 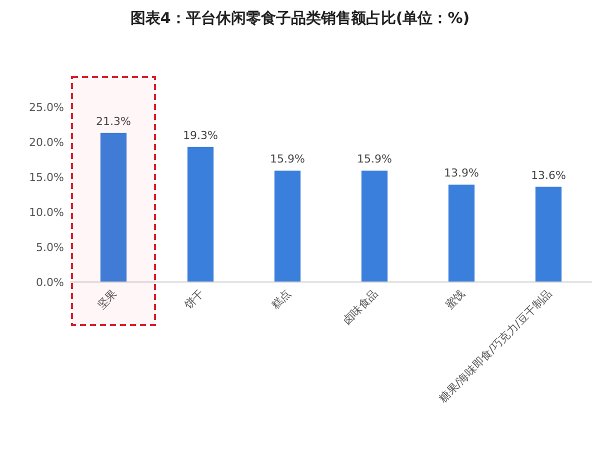 I want to click on x-tick-label: 糕点, so click(x=281, y=299).